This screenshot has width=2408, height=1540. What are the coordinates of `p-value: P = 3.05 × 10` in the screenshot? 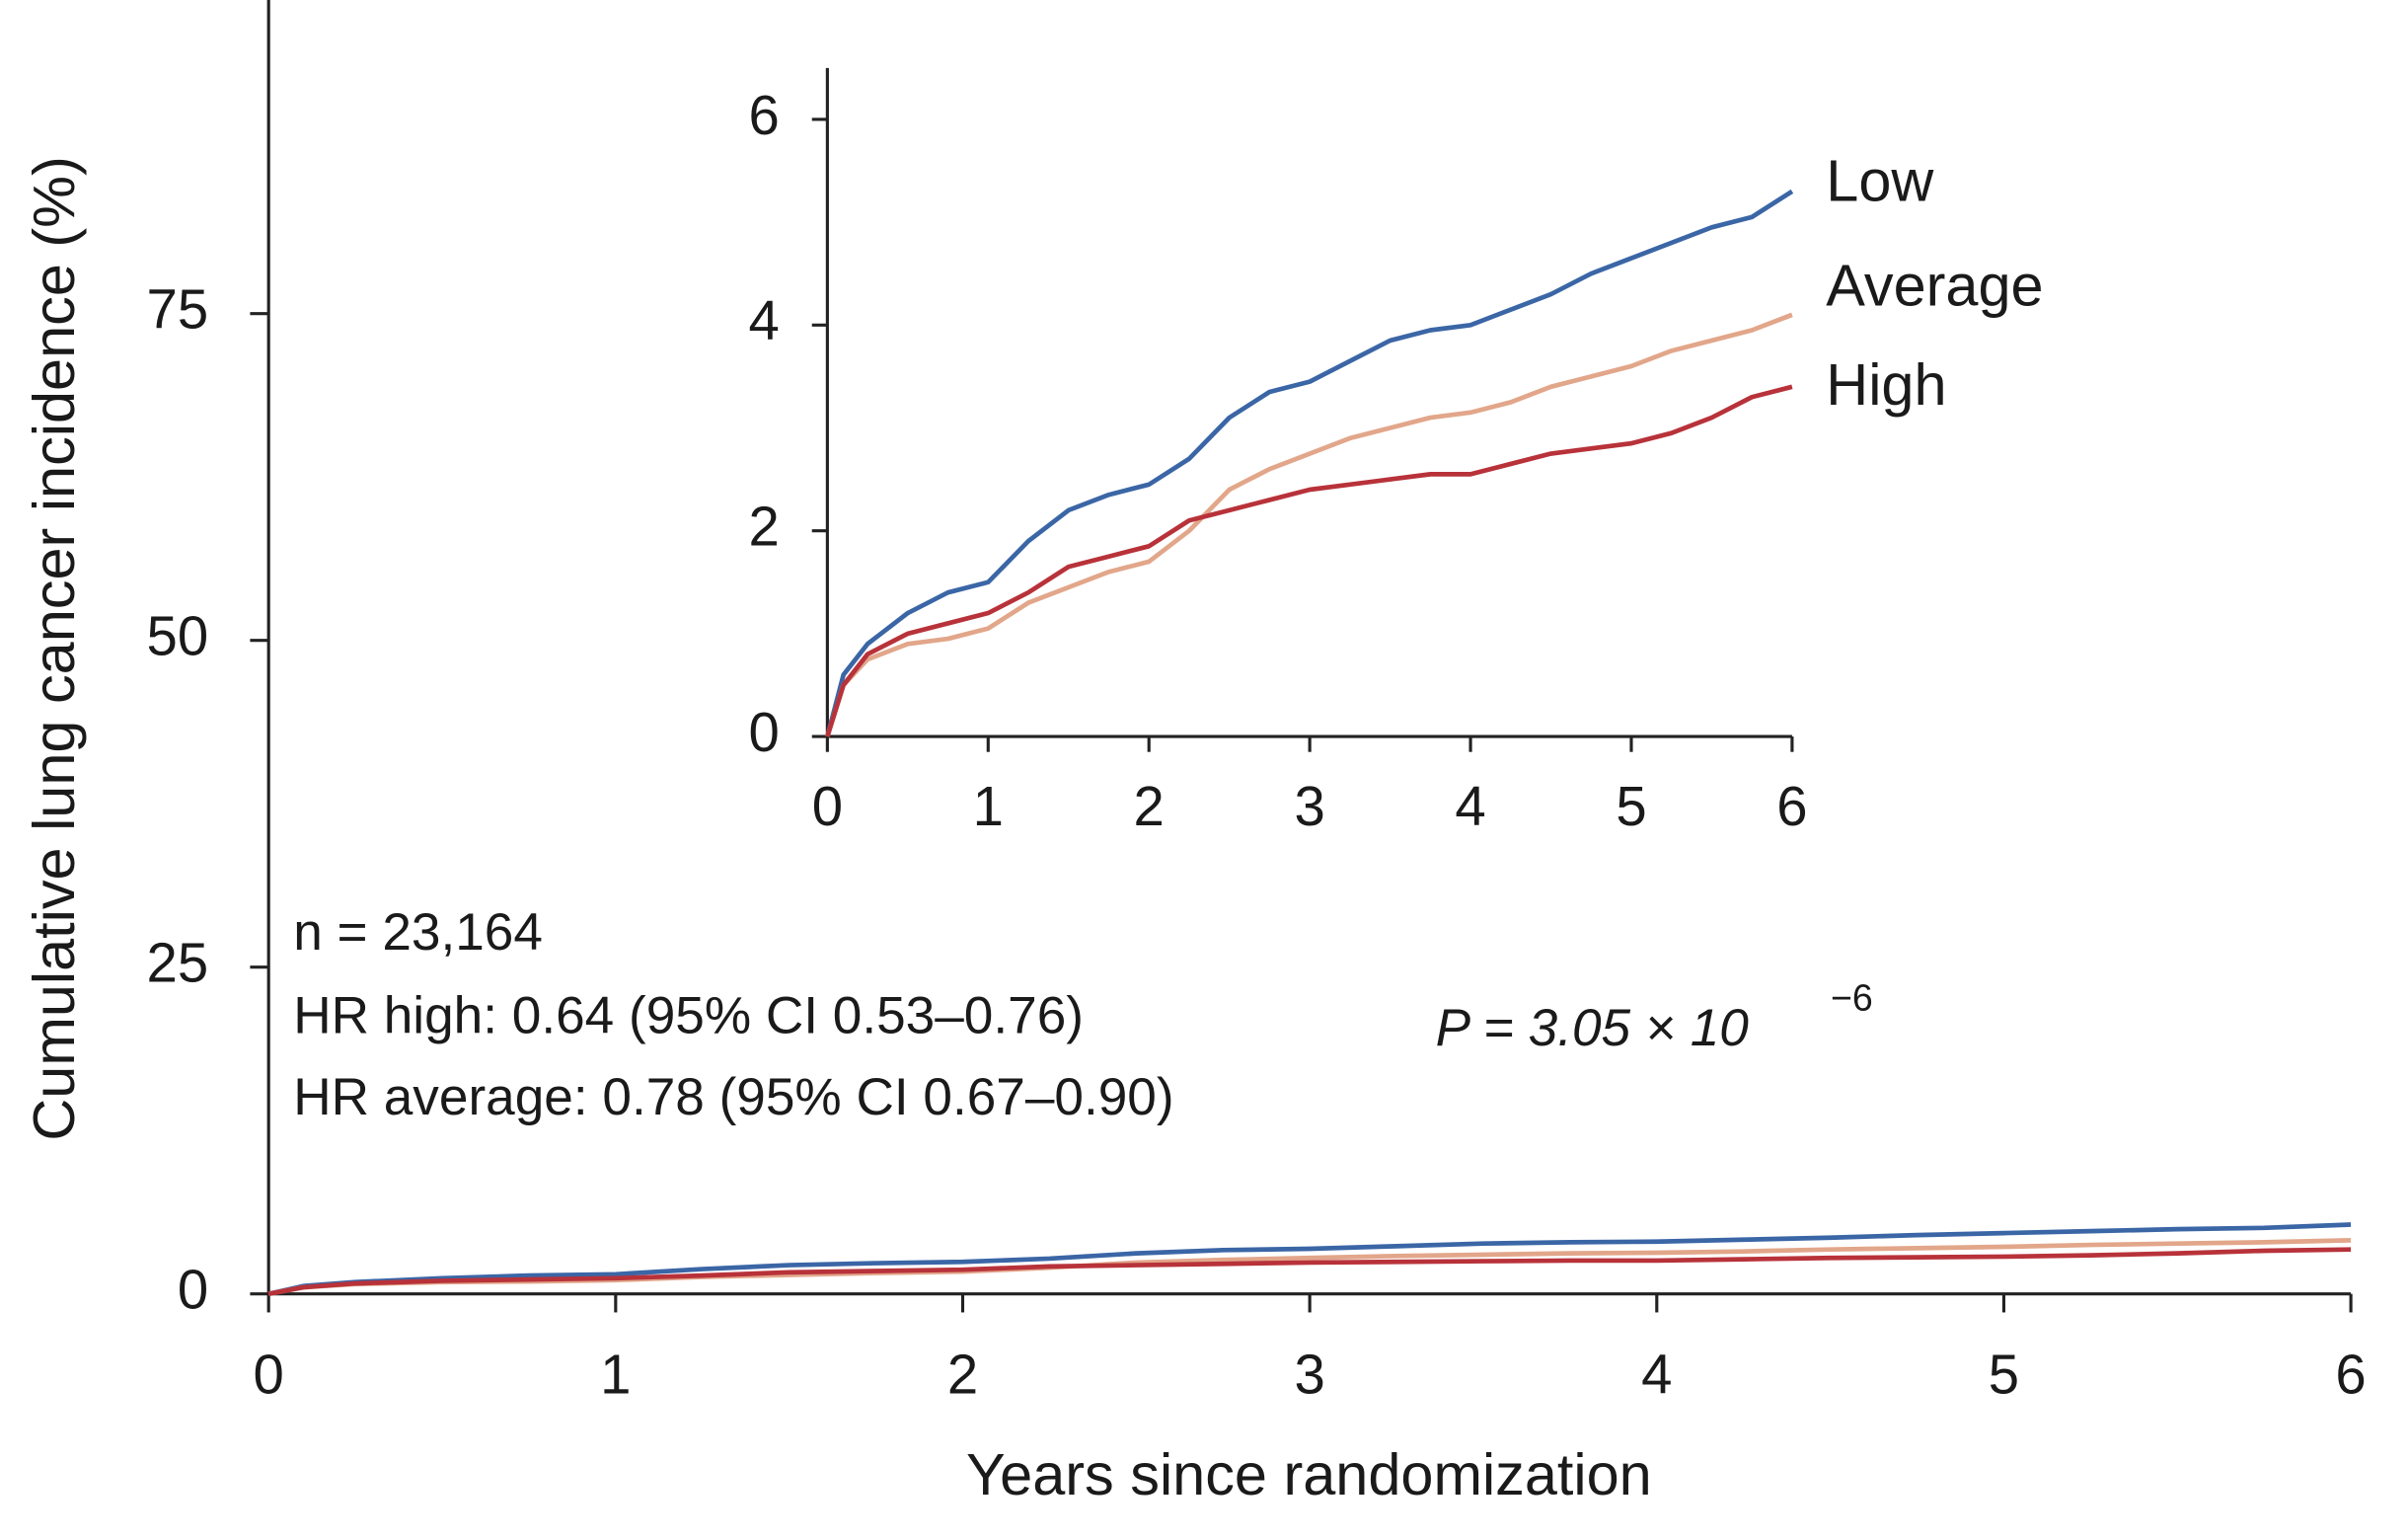 It's located at (1593, 1028).